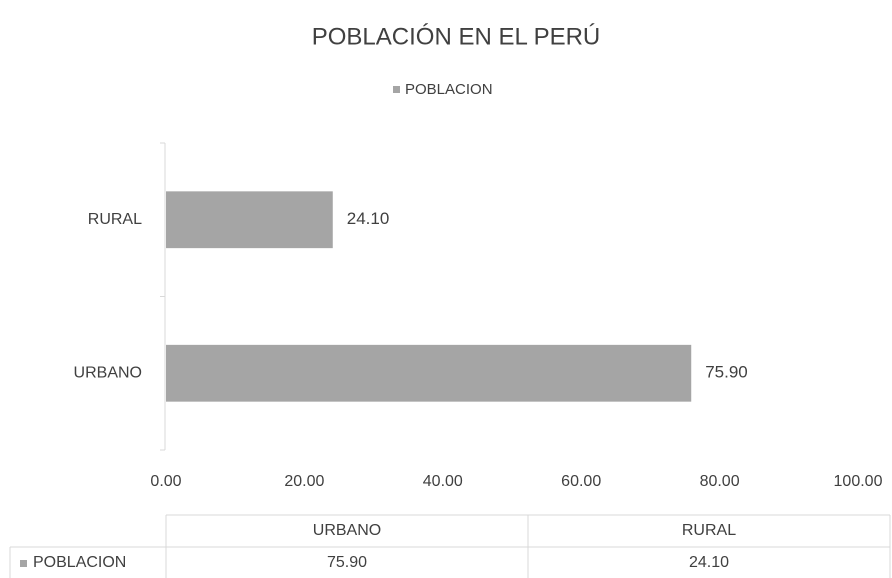 Image resolution: width=892 pixels, height=578 pixels. Describe the element at coordinates (304, 481) in the screenshot. I see `x-tick-label: 20.00` at that location.